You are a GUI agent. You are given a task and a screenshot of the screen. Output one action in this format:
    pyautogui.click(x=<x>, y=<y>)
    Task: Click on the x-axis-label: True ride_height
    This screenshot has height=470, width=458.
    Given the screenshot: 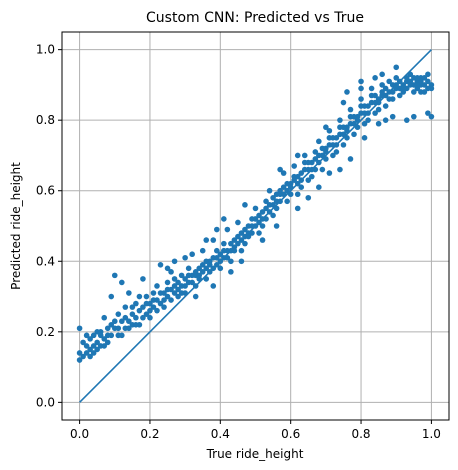 What is the action you would take?
    pyautogui.click(x=255, y=454)
    